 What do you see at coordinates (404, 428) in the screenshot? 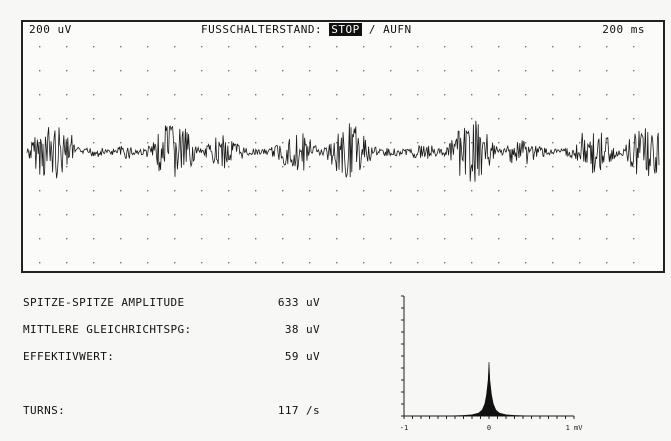
I see `hist-x-tick-label: -1` at bounding box center [404, 428].